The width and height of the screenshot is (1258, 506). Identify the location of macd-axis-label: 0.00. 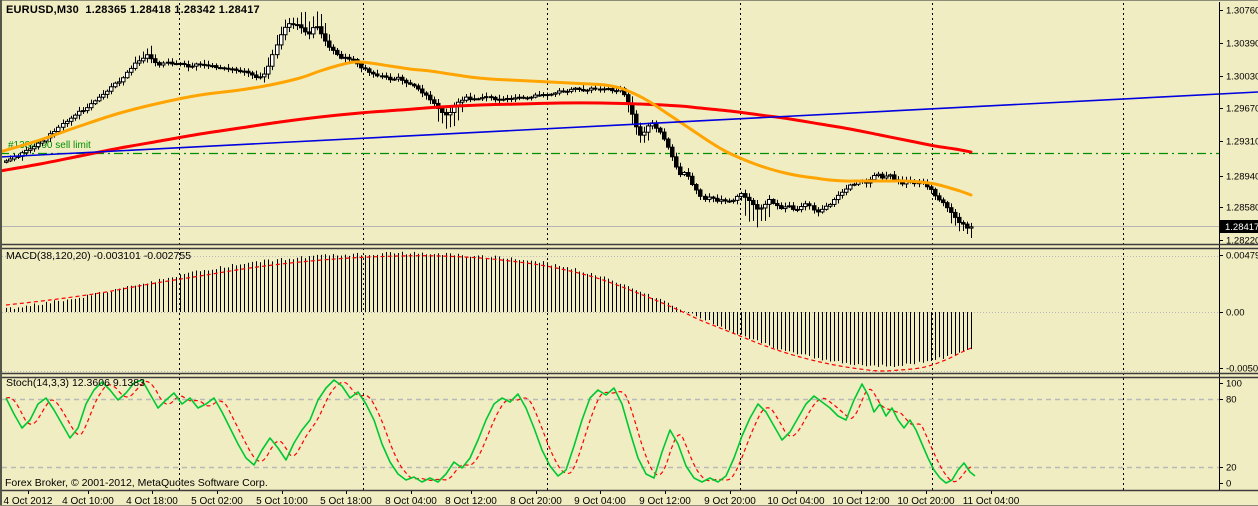
(1235, 313).